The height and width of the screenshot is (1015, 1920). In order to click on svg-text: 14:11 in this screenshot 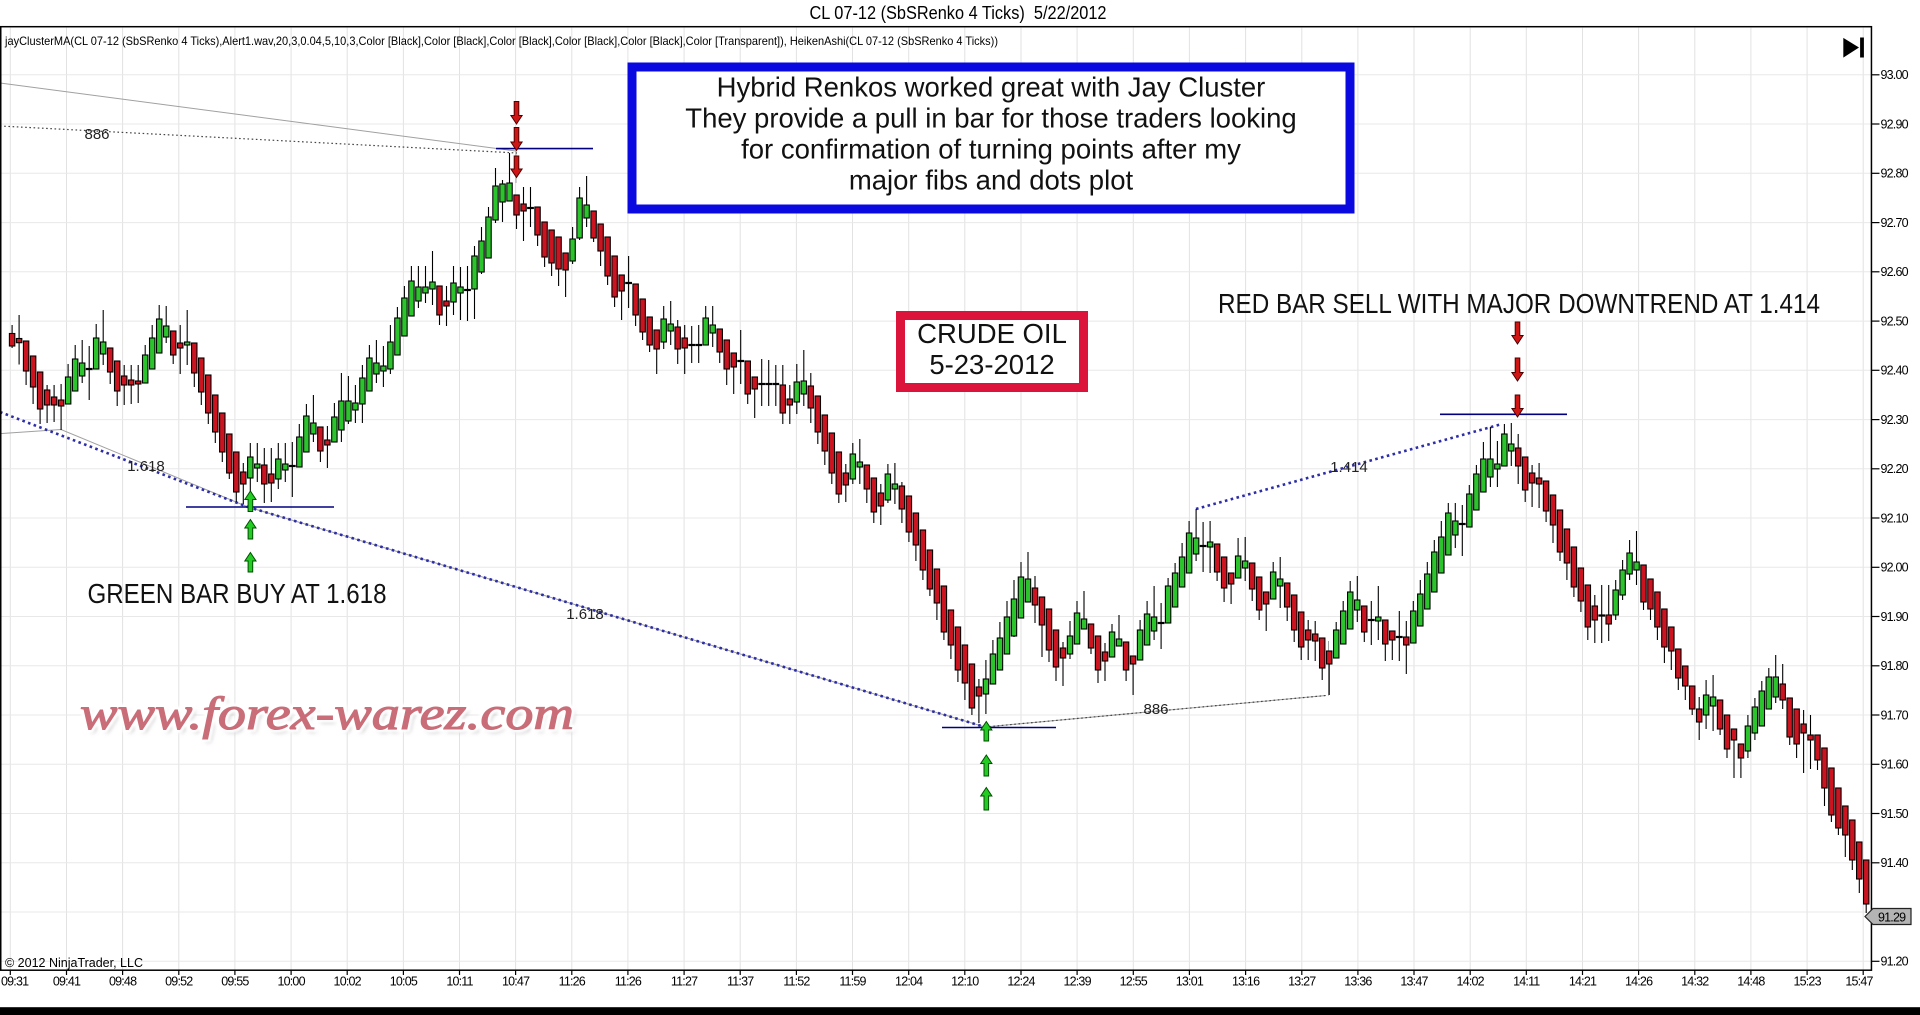, I will do `click(1526, 982)`.